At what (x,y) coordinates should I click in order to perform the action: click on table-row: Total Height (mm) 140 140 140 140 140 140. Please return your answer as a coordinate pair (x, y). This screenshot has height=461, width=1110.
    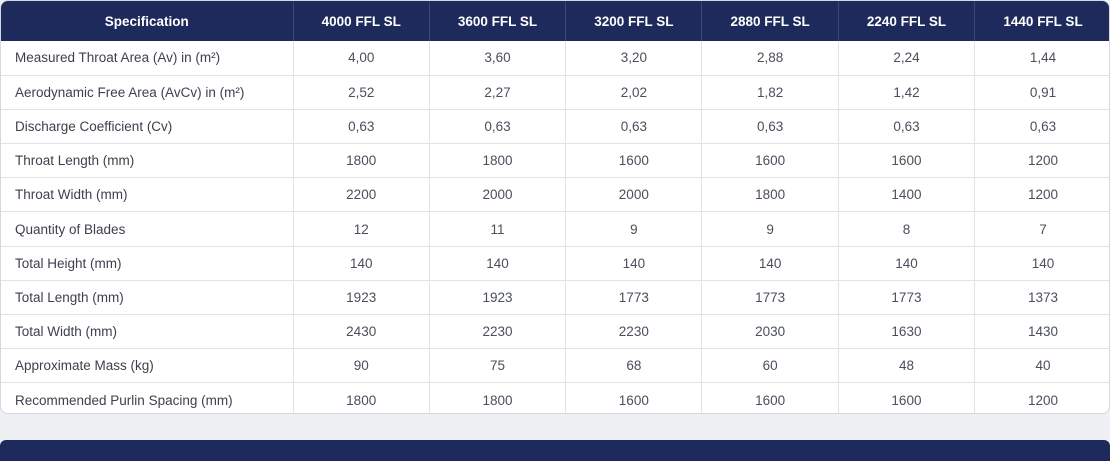
    Looking at the image, I should click on (555, 263).